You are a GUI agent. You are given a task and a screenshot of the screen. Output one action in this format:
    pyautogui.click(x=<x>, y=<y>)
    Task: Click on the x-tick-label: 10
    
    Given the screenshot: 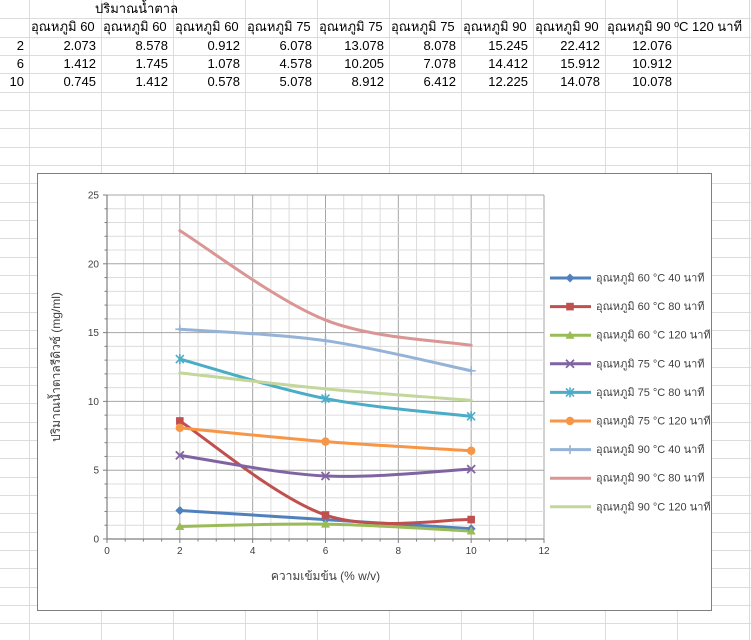 What is the action you would take?
    pyautogui.click(x=472, y=551)
    